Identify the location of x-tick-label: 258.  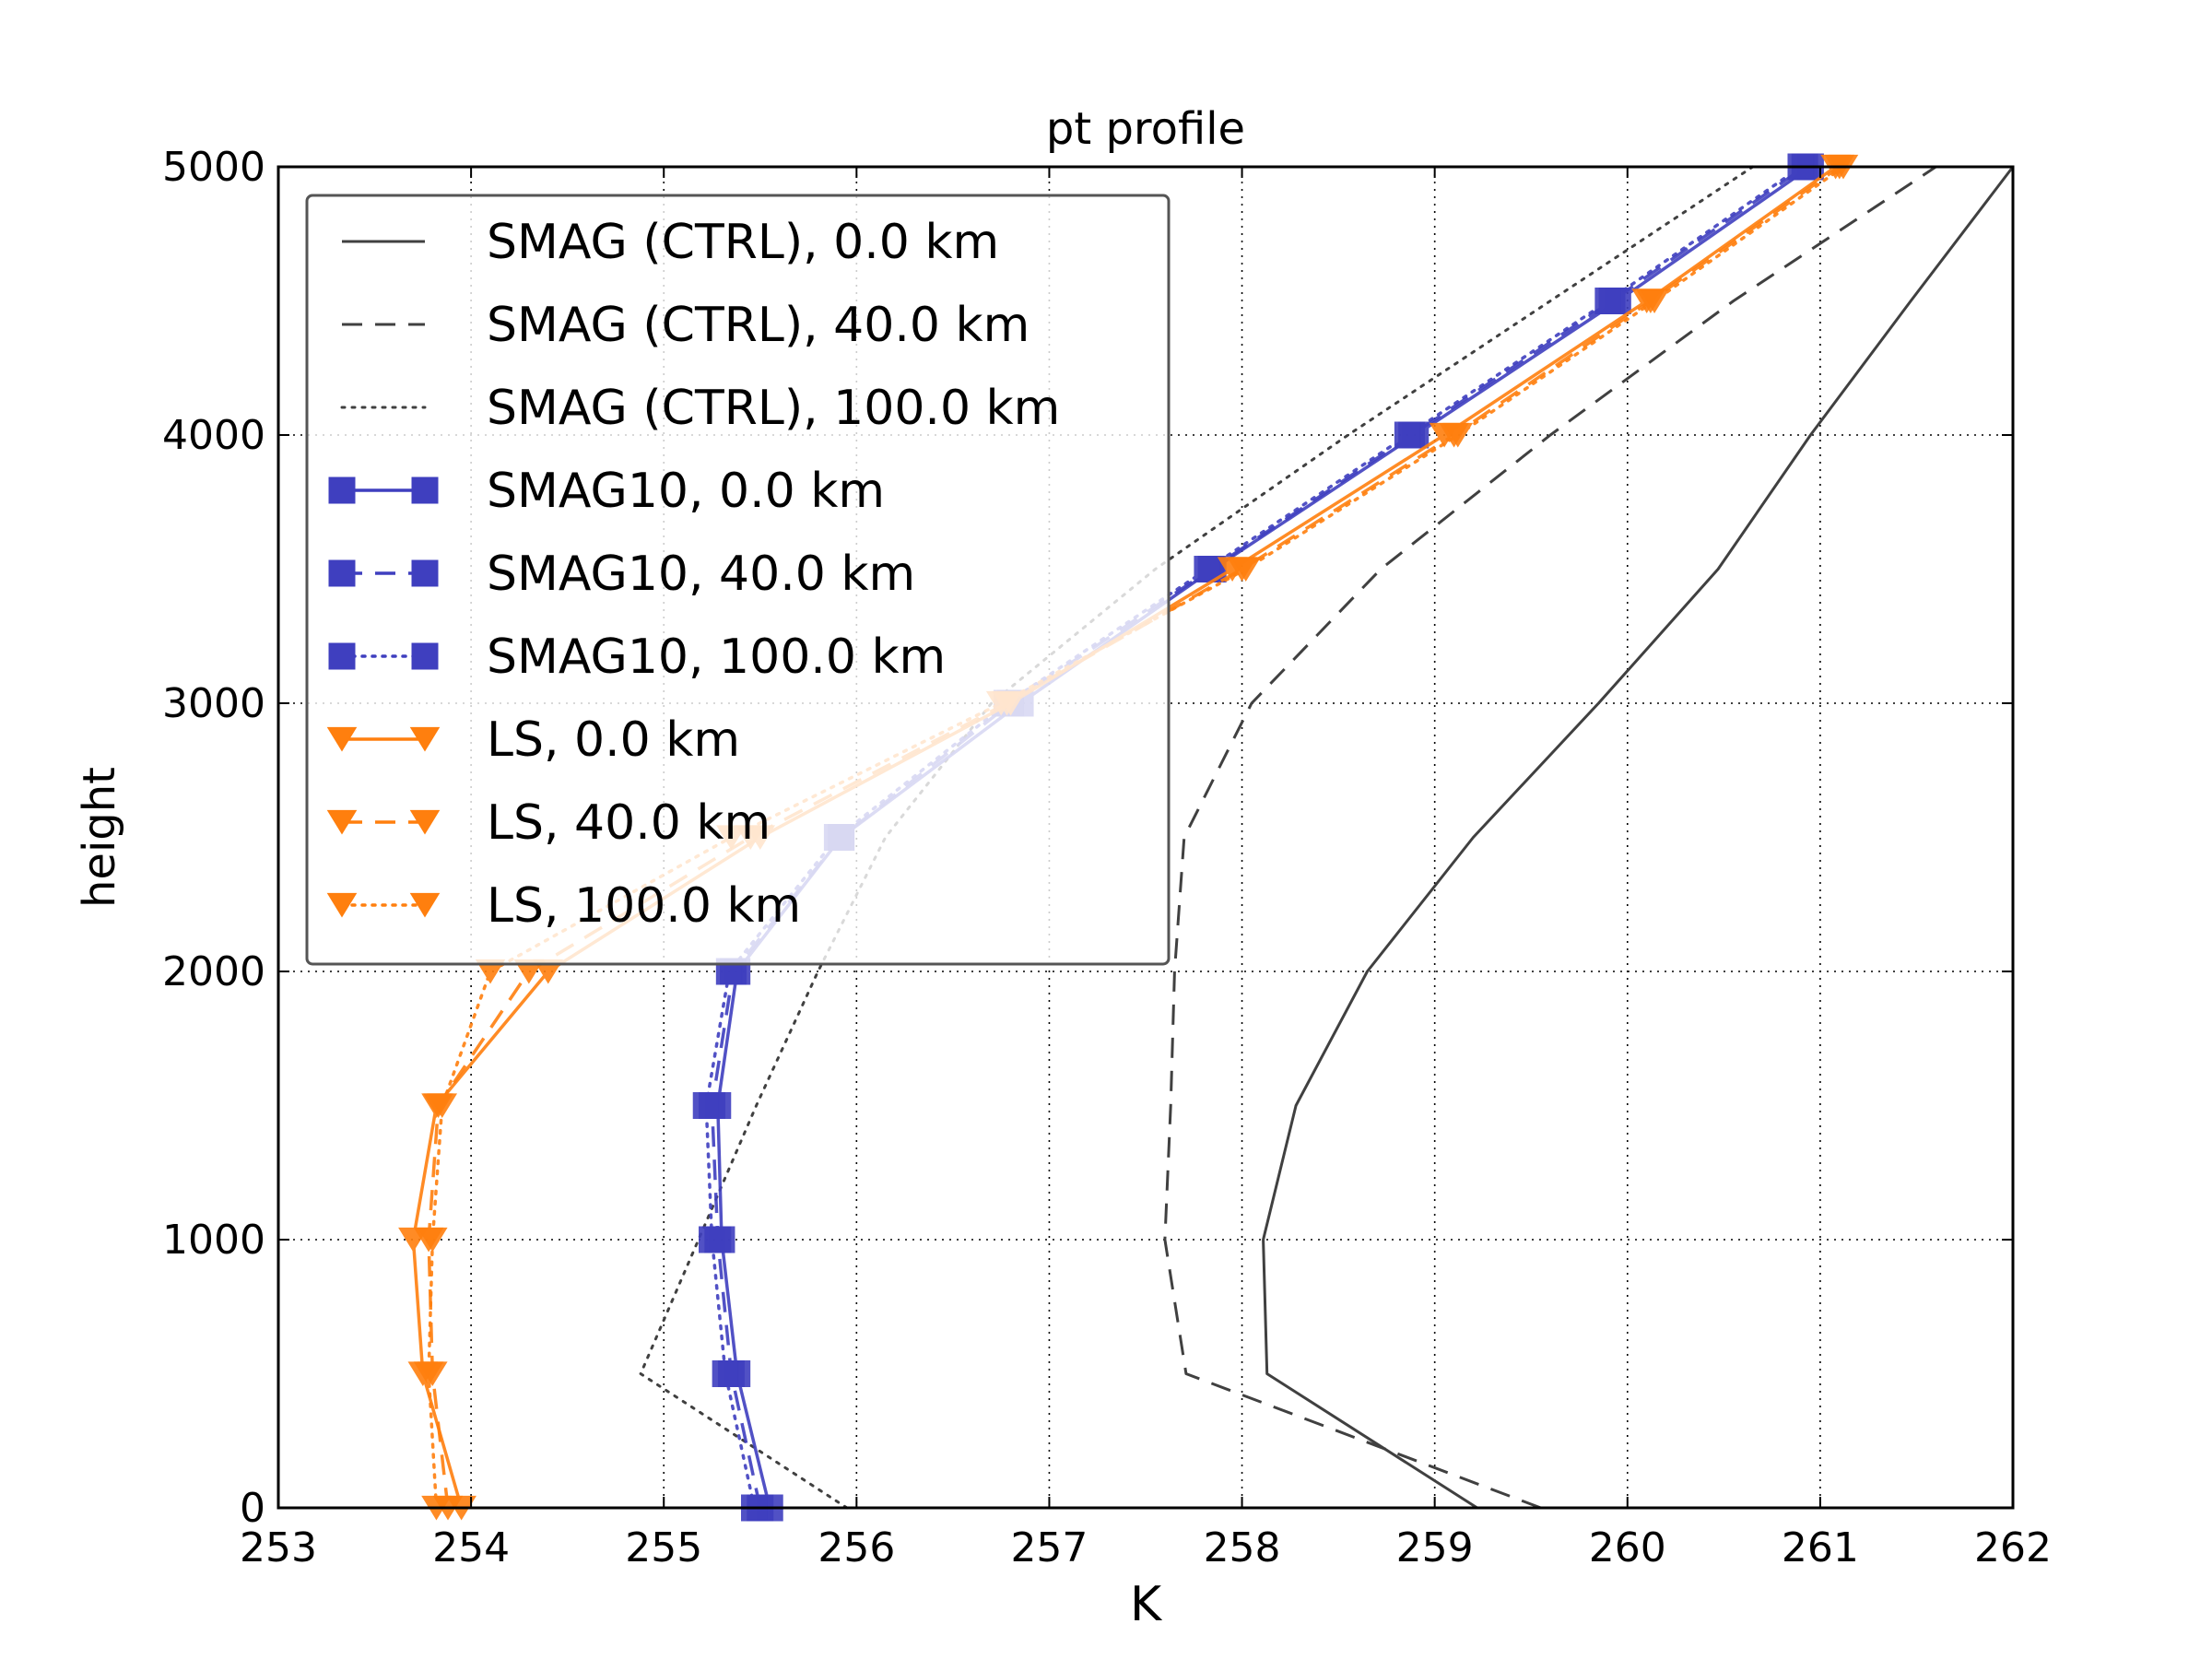
(1242, 1547).